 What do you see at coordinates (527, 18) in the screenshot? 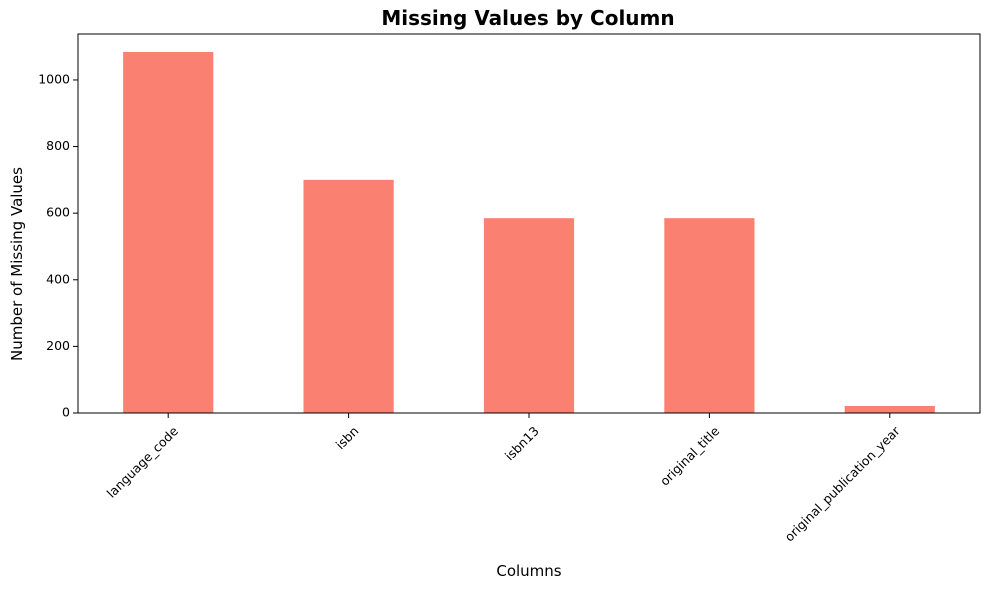
I see `chart-title: Missing Values by Column` at bounding box center [527, 18].